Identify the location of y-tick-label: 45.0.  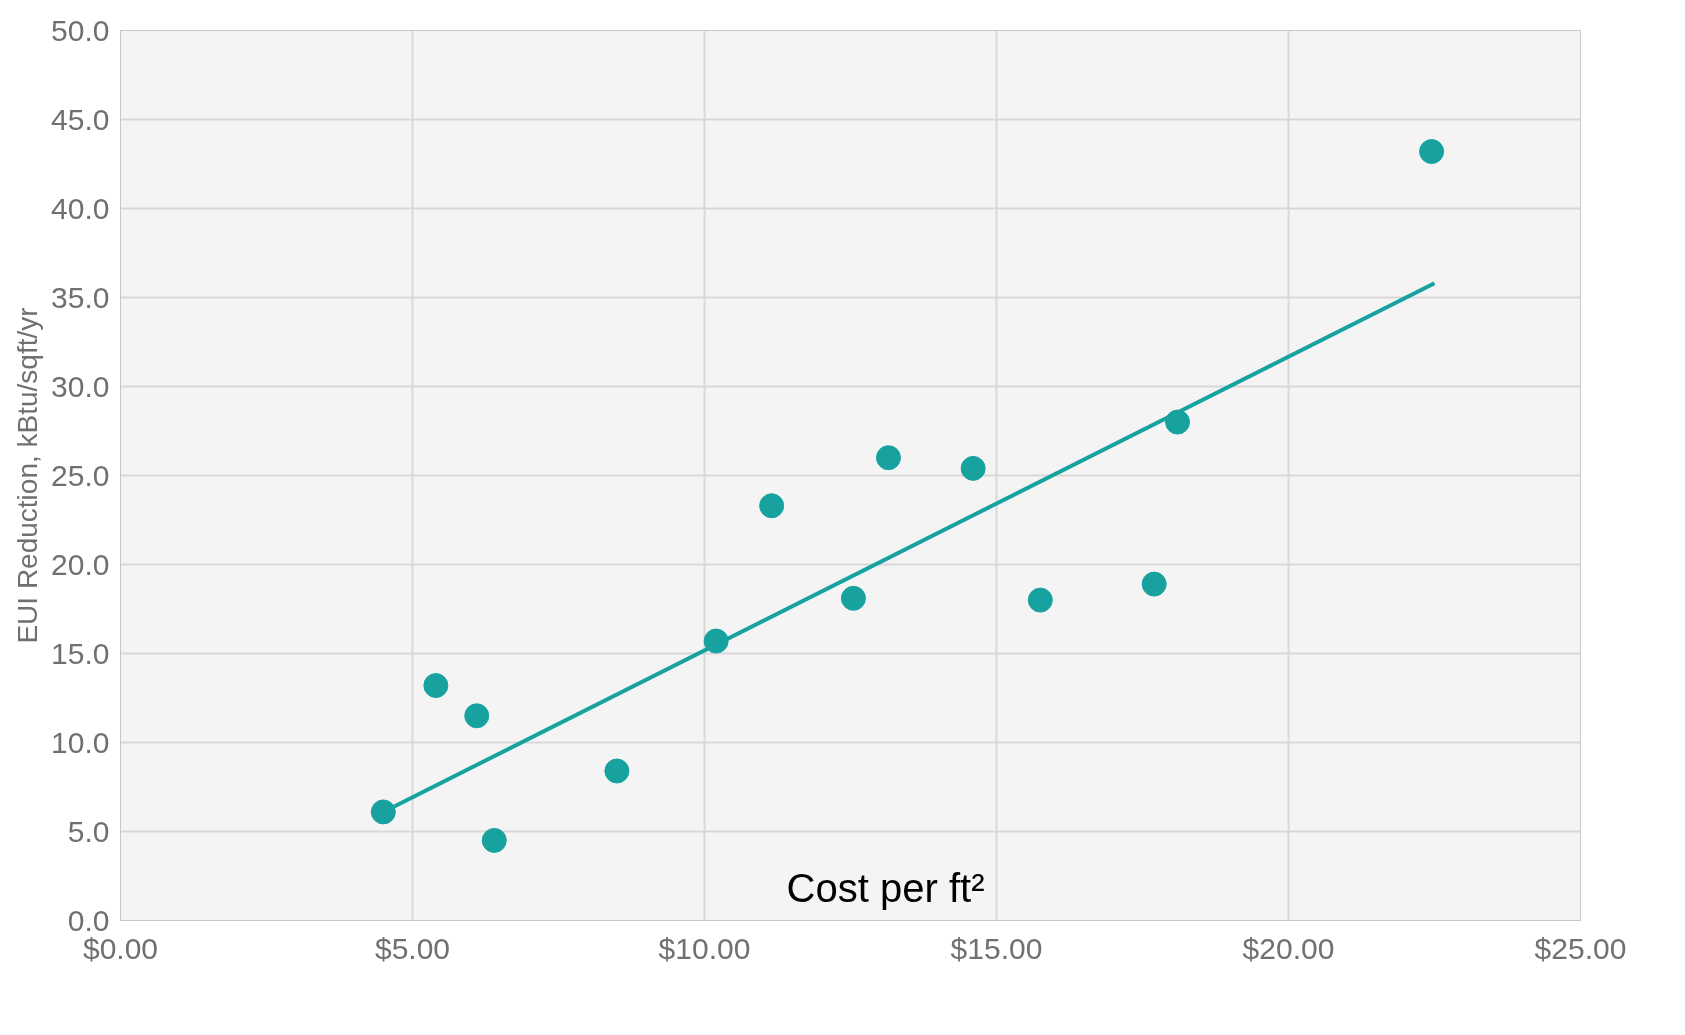
(80, 119).